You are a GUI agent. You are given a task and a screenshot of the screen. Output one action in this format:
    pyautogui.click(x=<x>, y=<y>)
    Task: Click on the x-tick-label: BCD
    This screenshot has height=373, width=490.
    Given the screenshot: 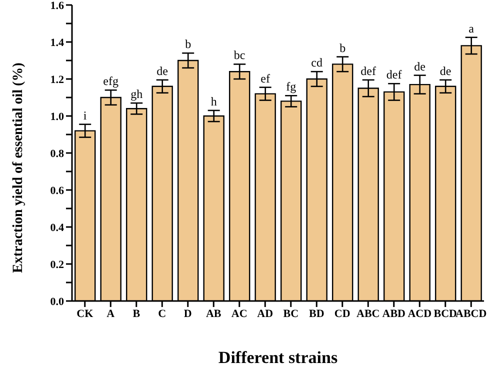 What is the action you would take?
    pyautogui.click(x=446, y=314)
    